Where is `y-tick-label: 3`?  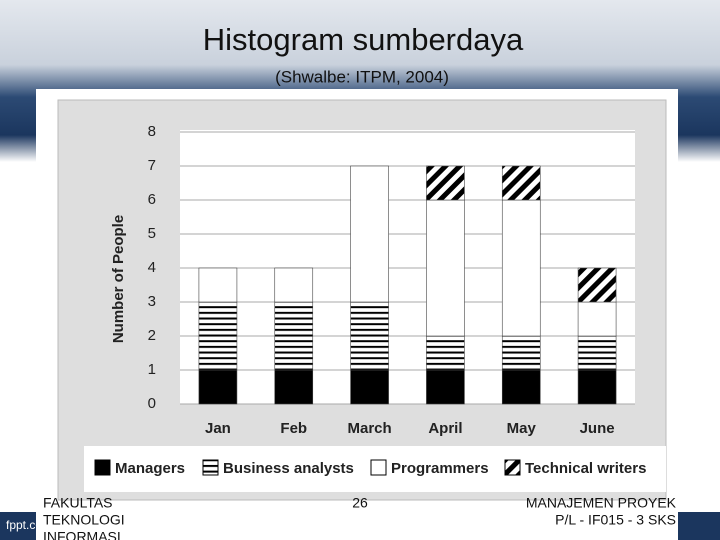
y-tick-label: 3 is located at coordinates (152, 301).